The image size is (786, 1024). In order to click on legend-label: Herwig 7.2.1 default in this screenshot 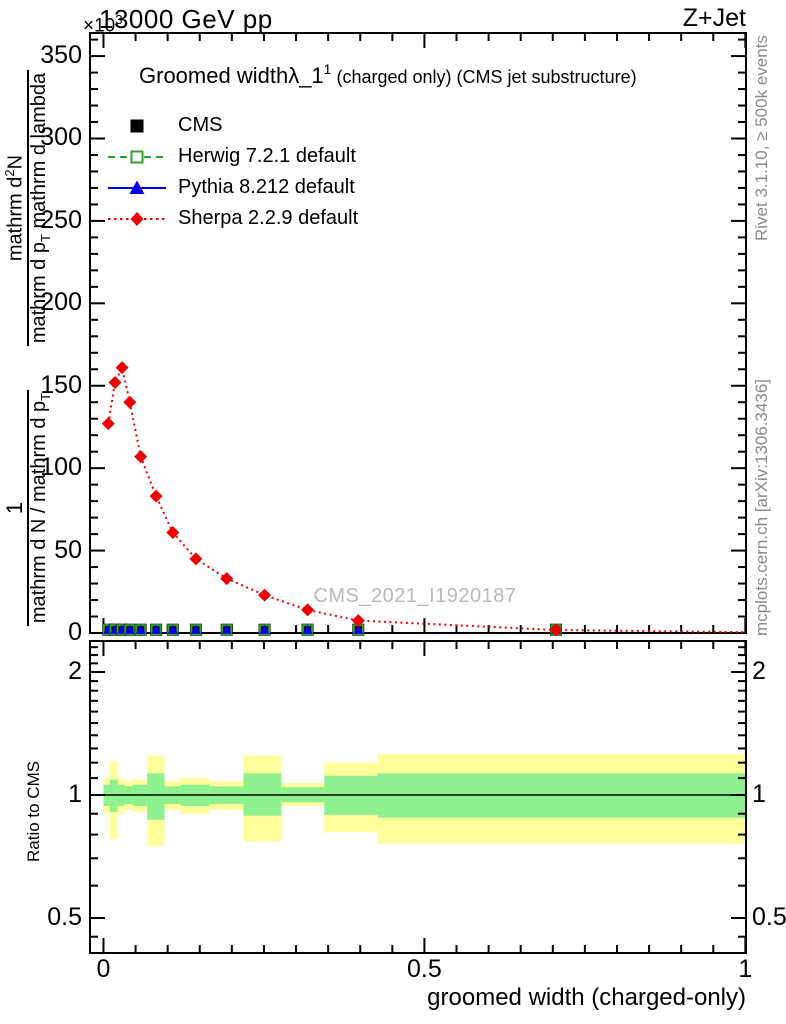, I will do `click(267, 156)`.